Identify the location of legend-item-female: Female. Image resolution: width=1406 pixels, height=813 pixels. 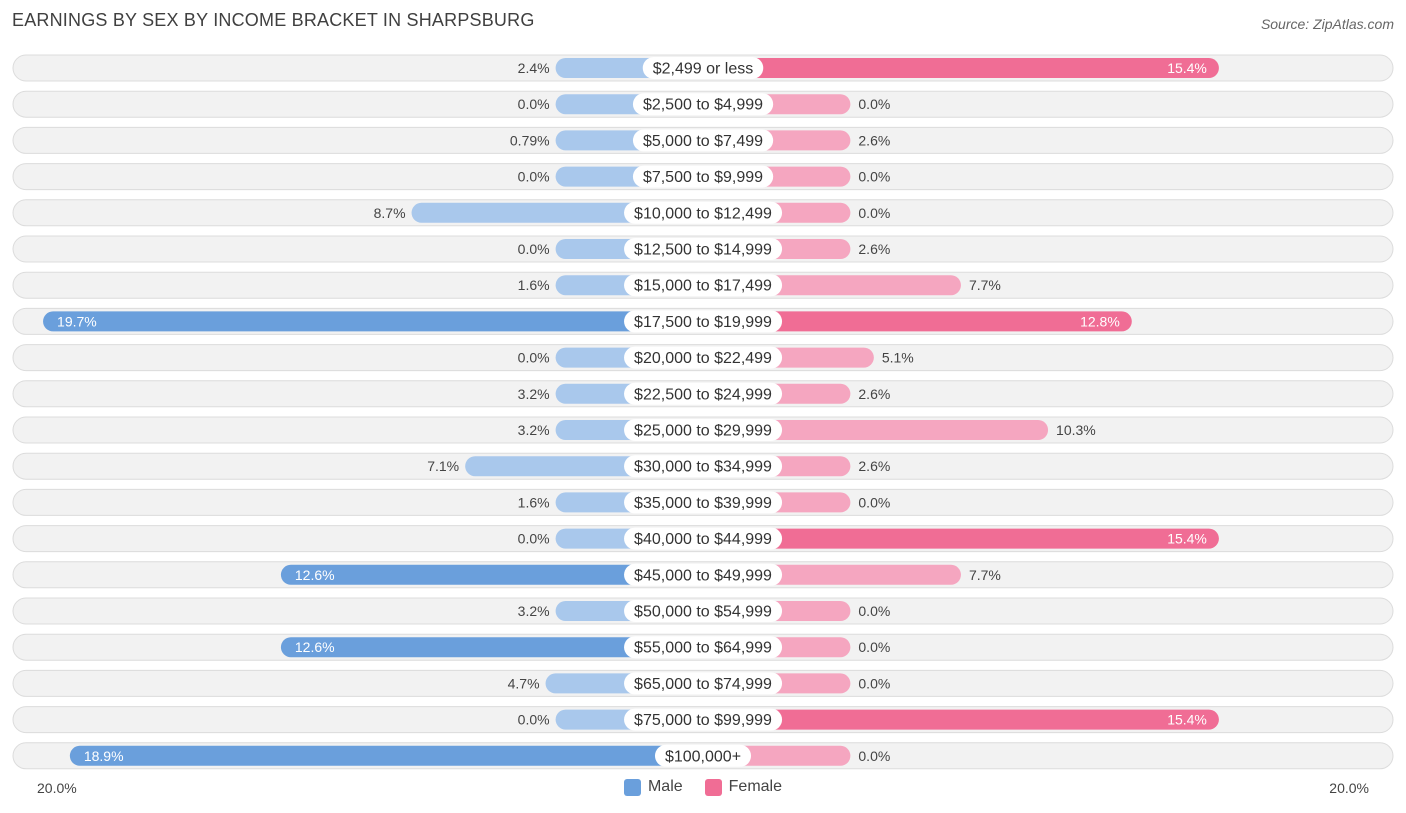
(743, 787).